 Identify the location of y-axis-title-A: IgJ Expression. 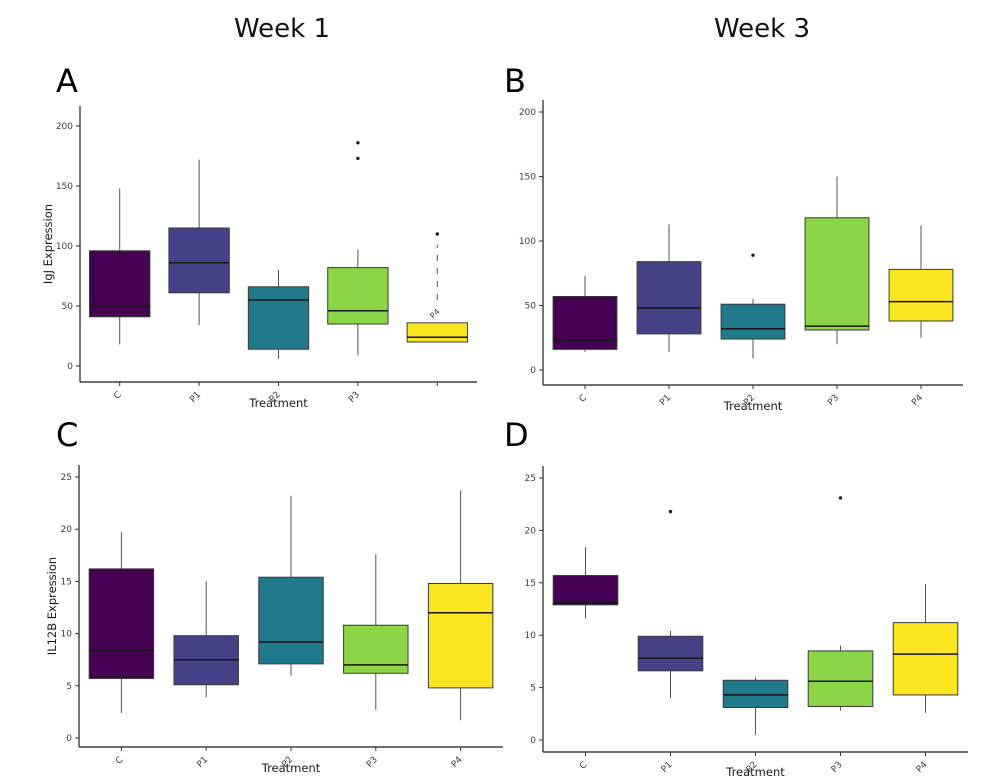
(48, 244).